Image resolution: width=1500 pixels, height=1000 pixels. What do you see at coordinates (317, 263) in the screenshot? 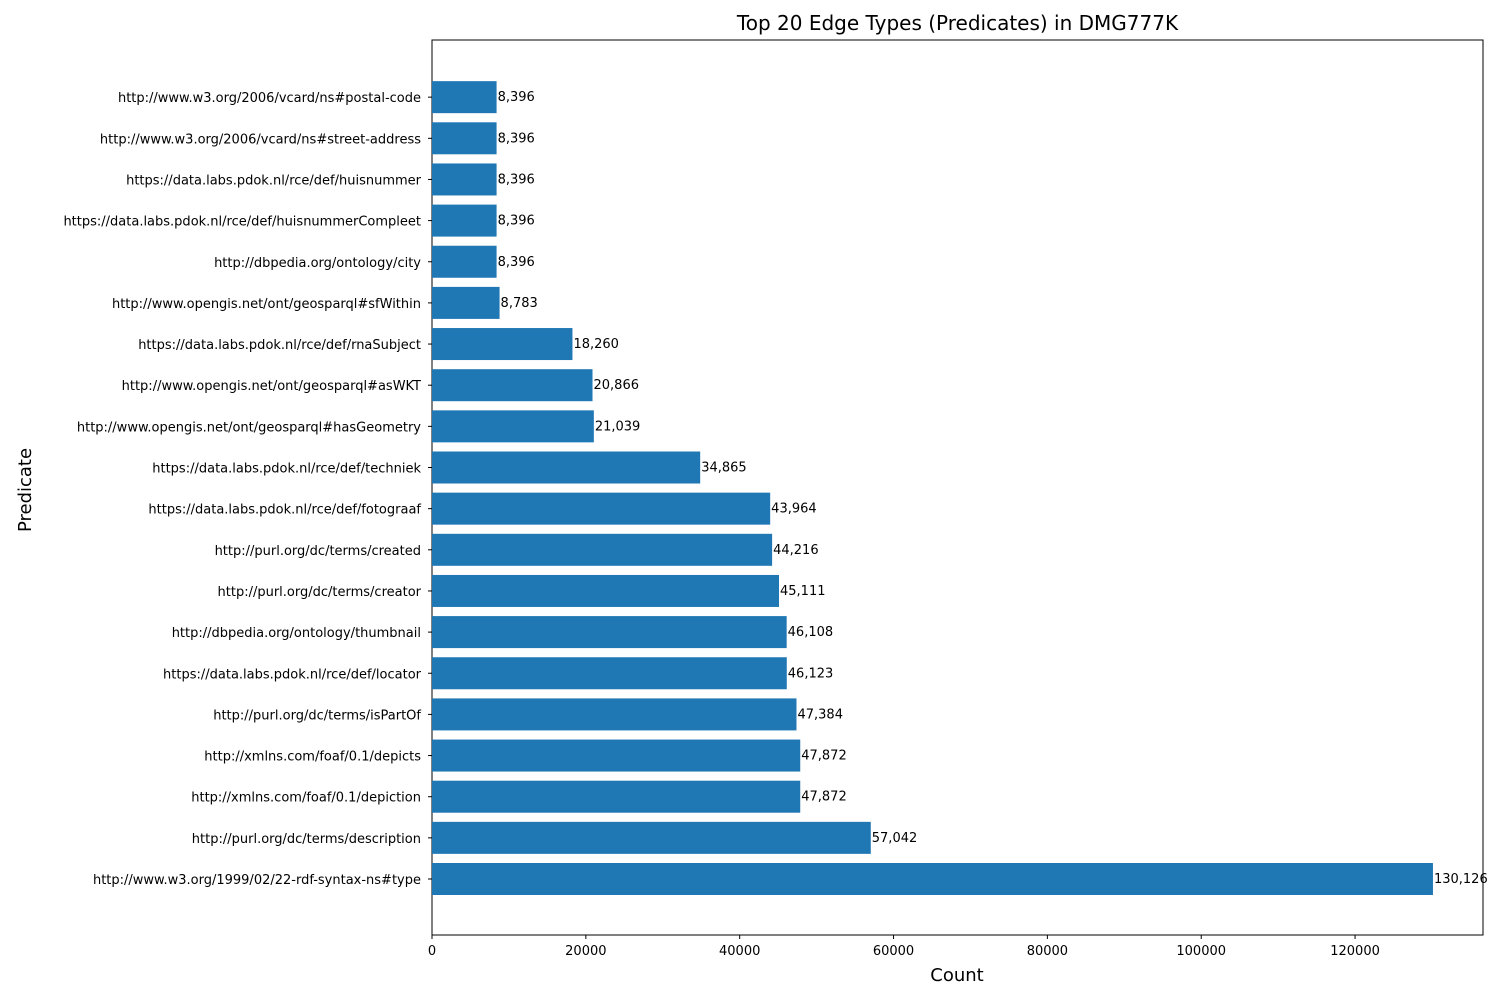
I see `y-tick-label: http://dbpedia.org/ontology/city` at bounding box center [317, 263].